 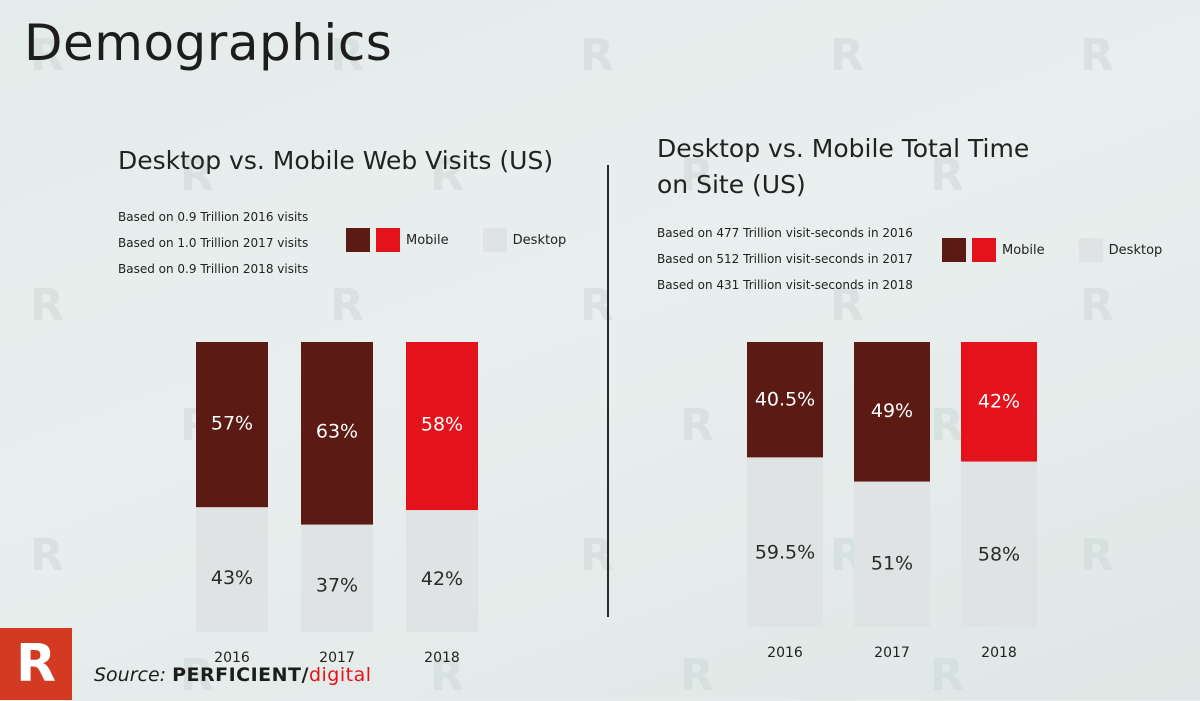 I want to click on label-mobile-2016: 57%, so click(x=232, y=423).